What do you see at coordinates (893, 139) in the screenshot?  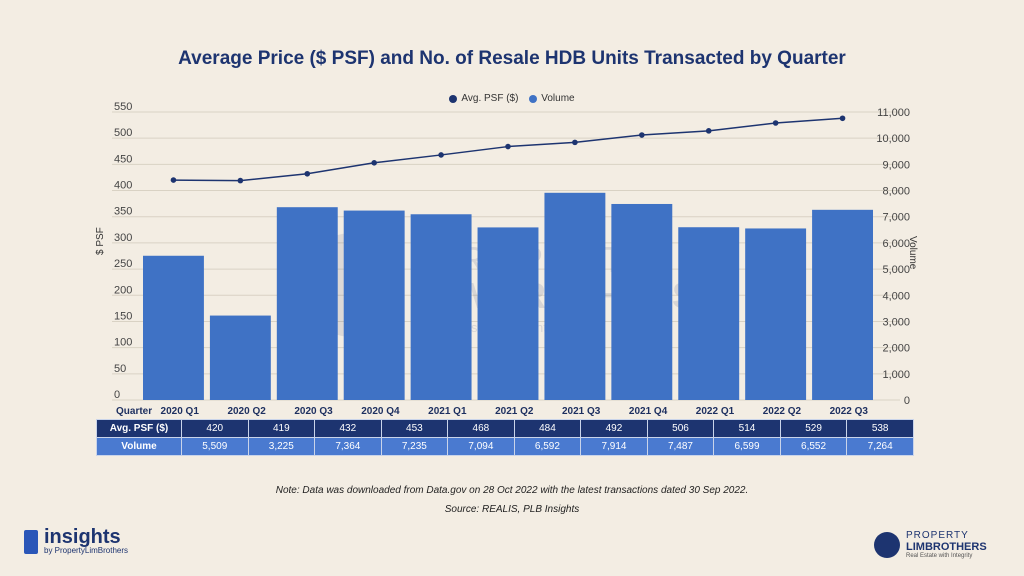 I see `y-right-tick-label: 10,000` at bounding box center [893, 139].